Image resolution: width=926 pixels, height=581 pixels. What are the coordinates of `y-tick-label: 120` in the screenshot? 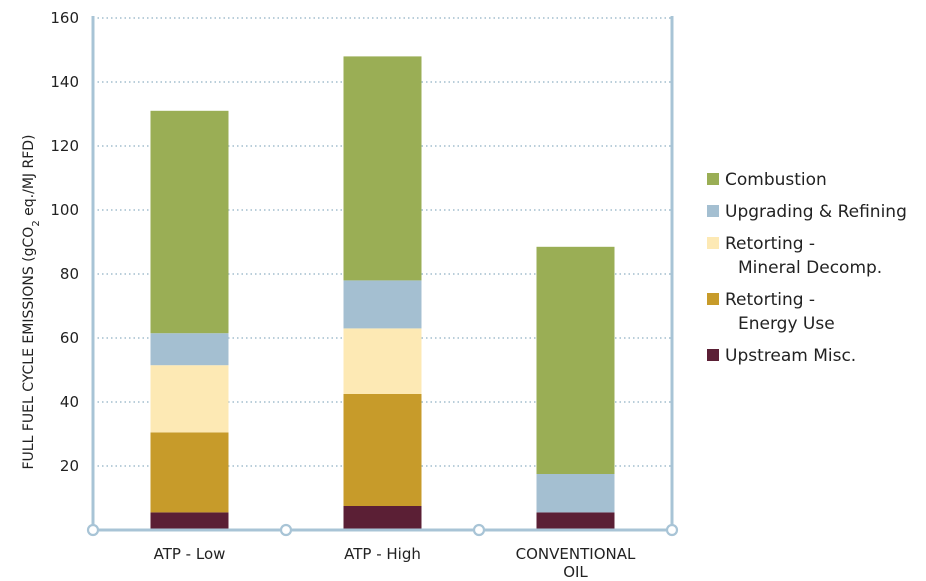 It's located at (64, 146).